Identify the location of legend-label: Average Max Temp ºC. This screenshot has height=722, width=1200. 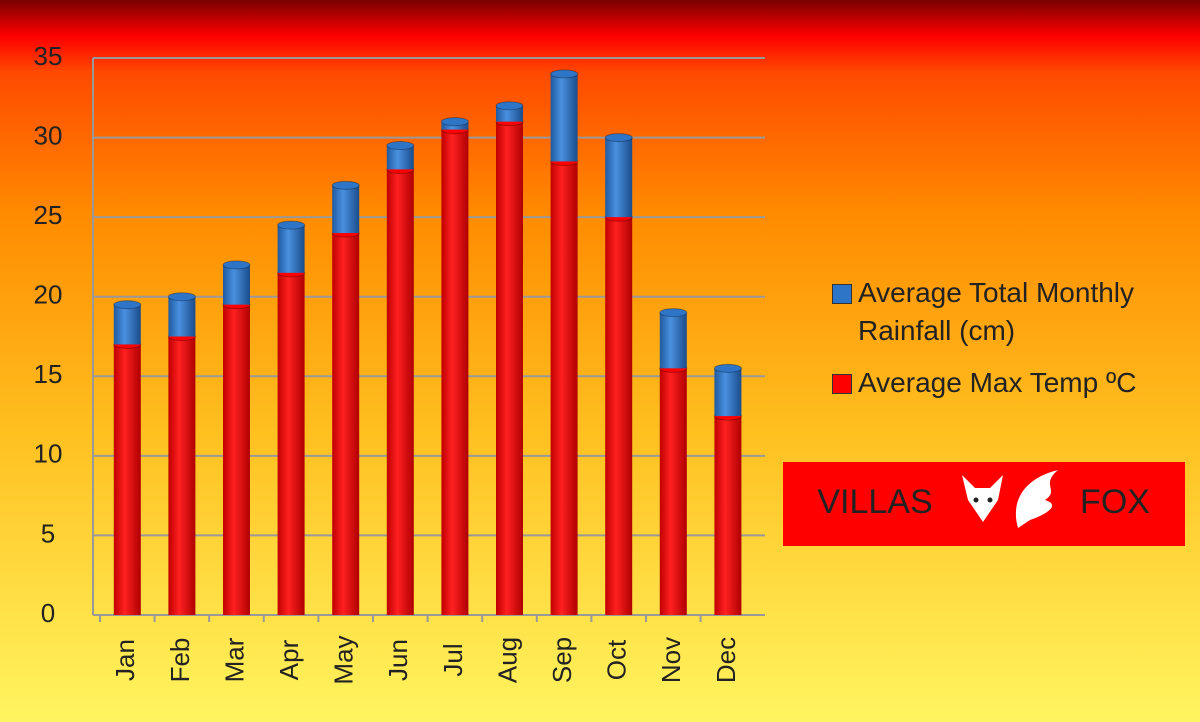
(997, 382).